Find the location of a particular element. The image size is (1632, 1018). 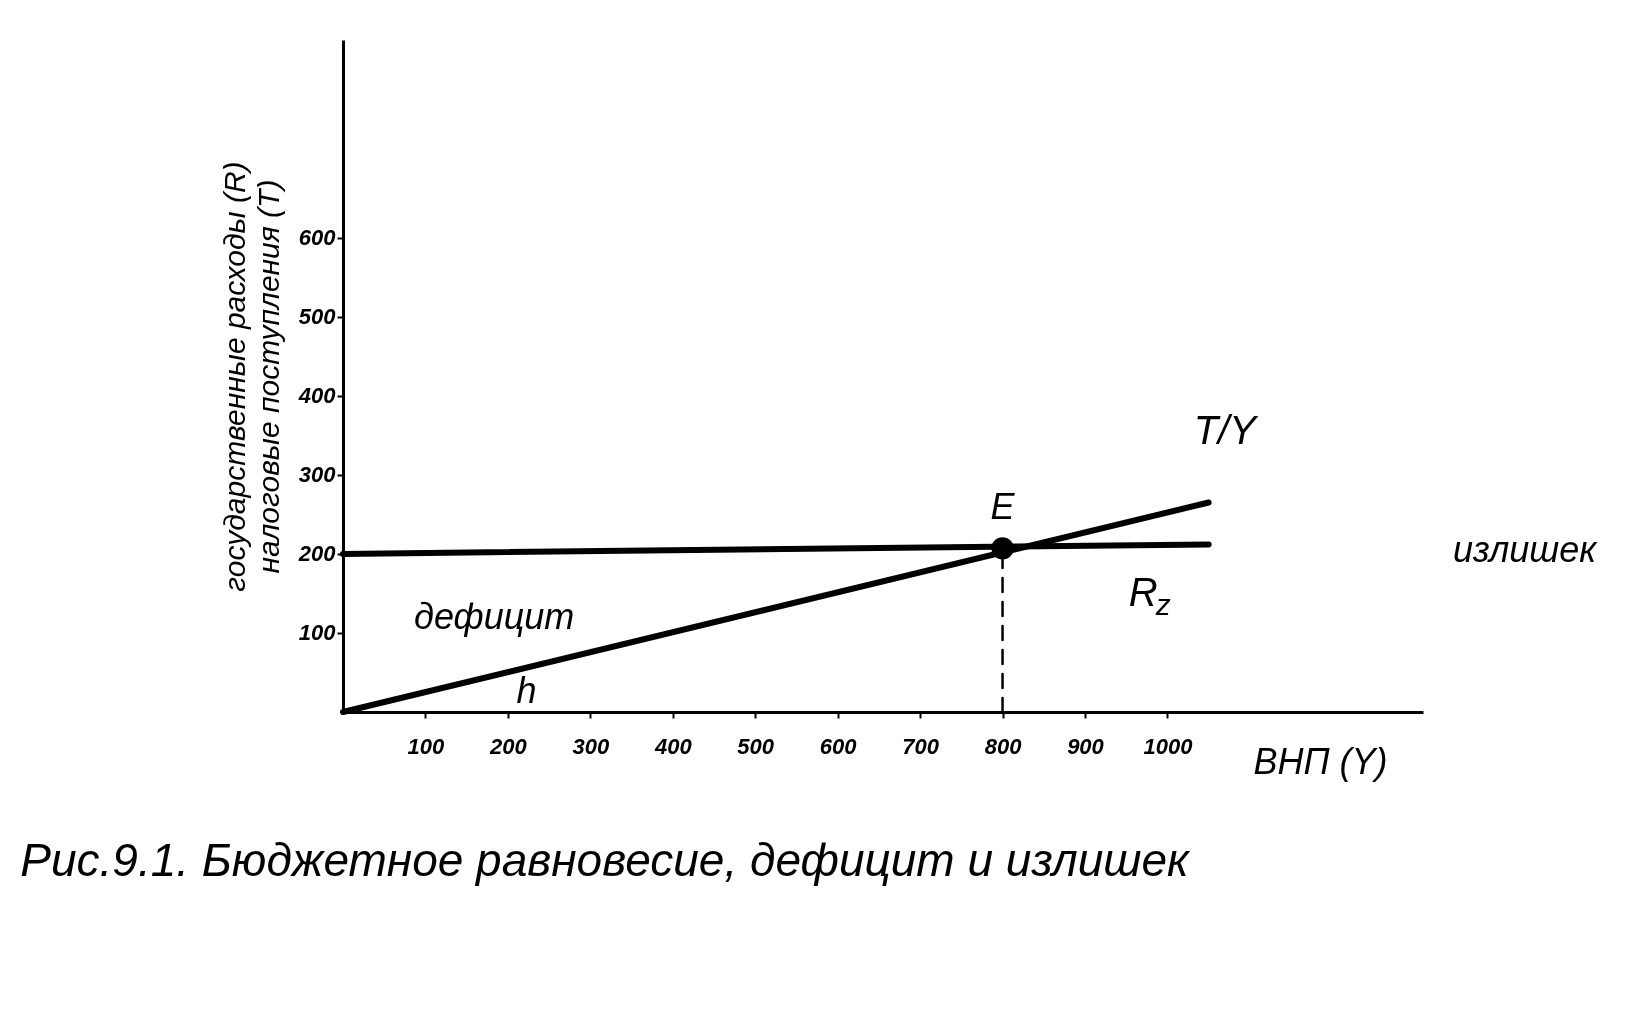

y-tick-label: 300 is located at coordinates (317, 475).